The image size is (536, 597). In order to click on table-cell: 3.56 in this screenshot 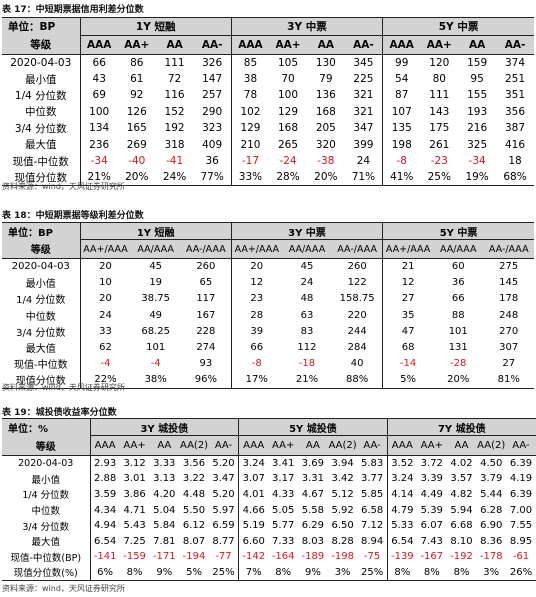, I will do `click(194, 464)`.